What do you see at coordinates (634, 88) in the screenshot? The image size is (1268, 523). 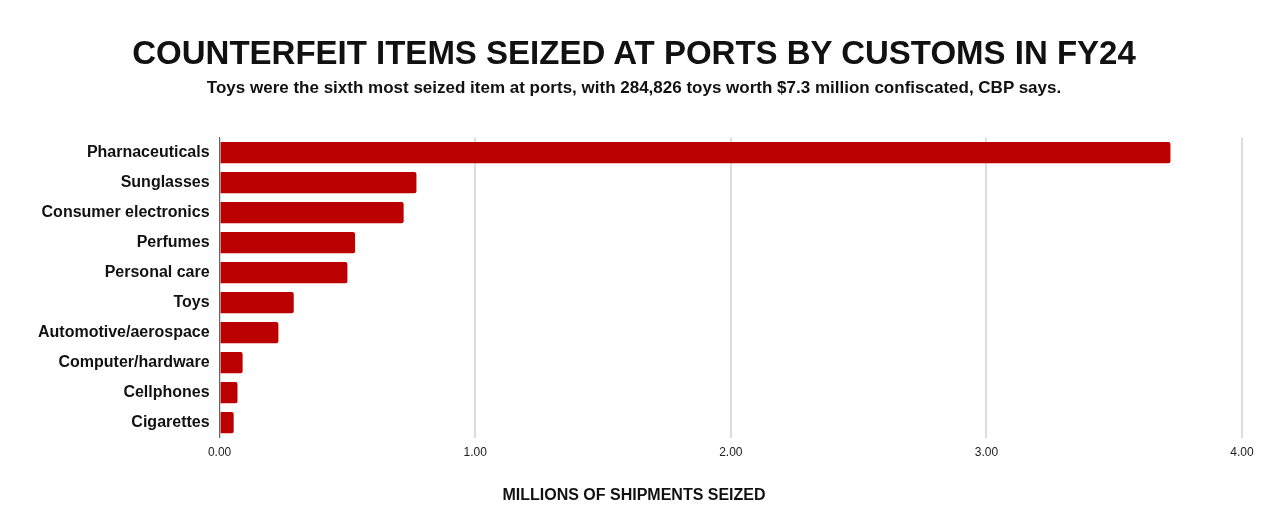 I see `chart-subtitle: Toys were the sixth most seized item at ports, with 284,826 toys worth $7.3 million confiscated, CBP says.` at bounding box center [634, 88].